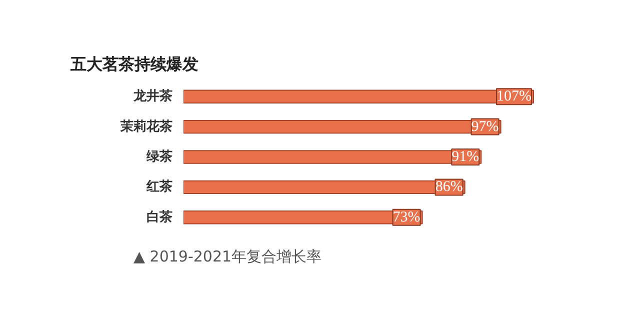 Image resolution: width=641 pixels, height=330 pixels. What do you see at coordinates (485, 126) in the screenshot?
I see `data-label: 97%` at bounding box center [485, 126].